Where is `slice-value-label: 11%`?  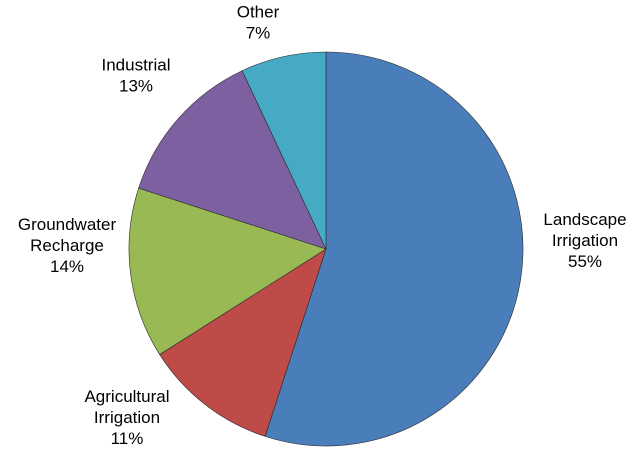
slice-value-label: 11% is located at coordinates (127, 438).